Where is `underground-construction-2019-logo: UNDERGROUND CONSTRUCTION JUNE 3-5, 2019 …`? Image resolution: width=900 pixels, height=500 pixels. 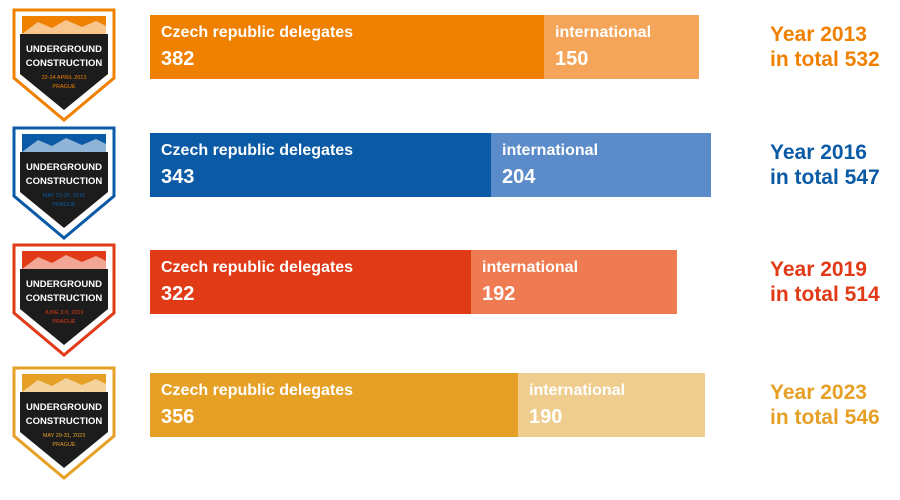
underground-construction-2019-logo: UNDERGROUND CONSTRUCTION JUNE 3-5, 2019 … is located at coordinates (64, 300).